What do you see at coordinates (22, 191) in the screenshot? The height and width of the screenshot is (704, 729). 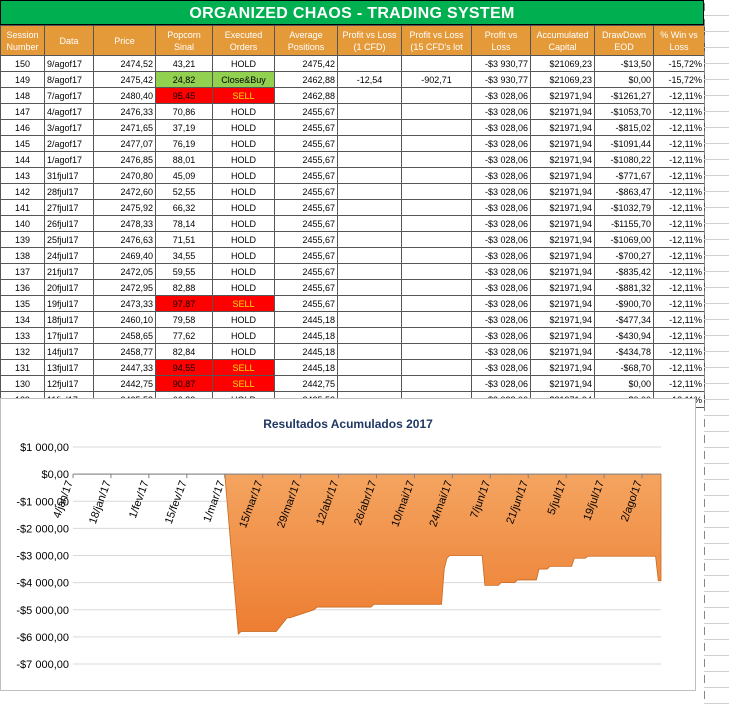 I see `cell-session: 142` at bounding box center [22, 191].